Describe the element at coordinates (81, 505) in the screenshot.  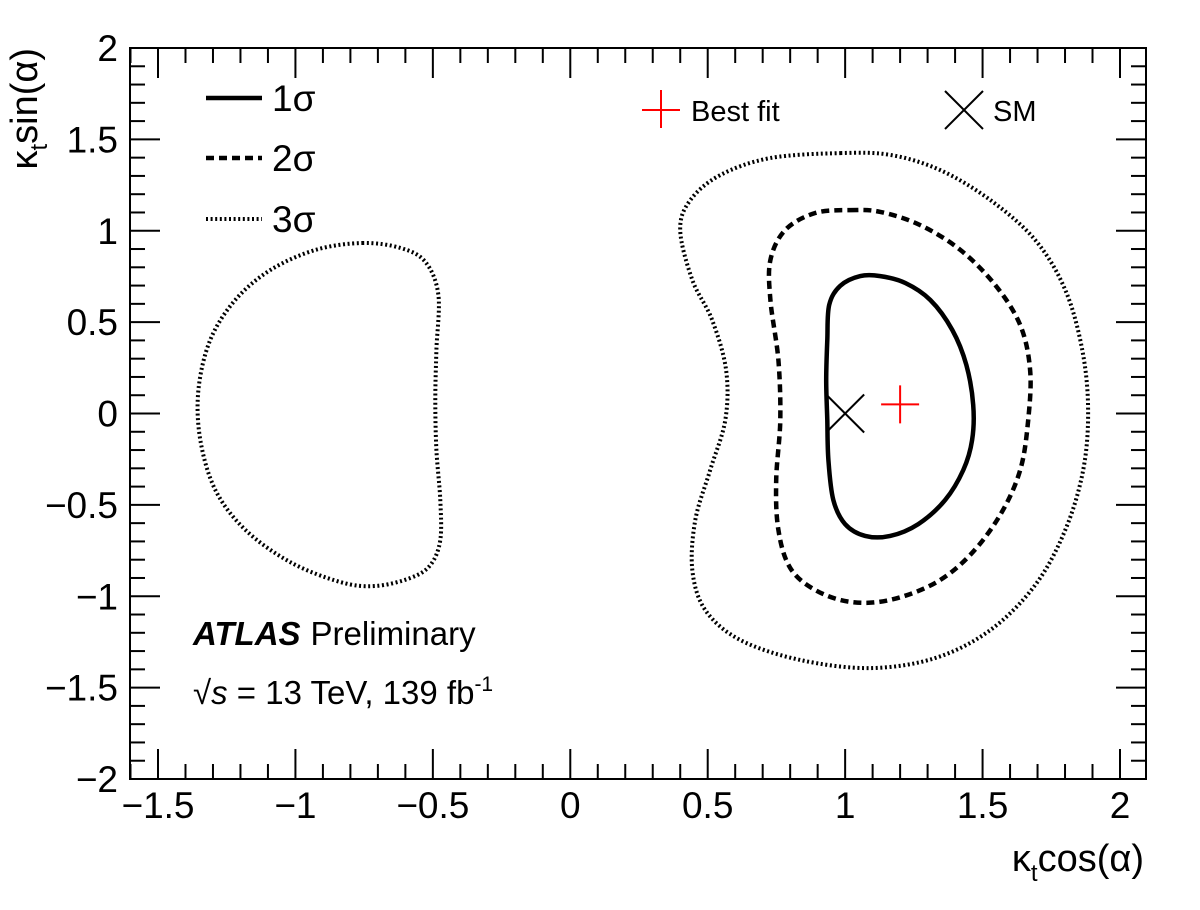
I see `y-tick-label: −0.5` at that location.